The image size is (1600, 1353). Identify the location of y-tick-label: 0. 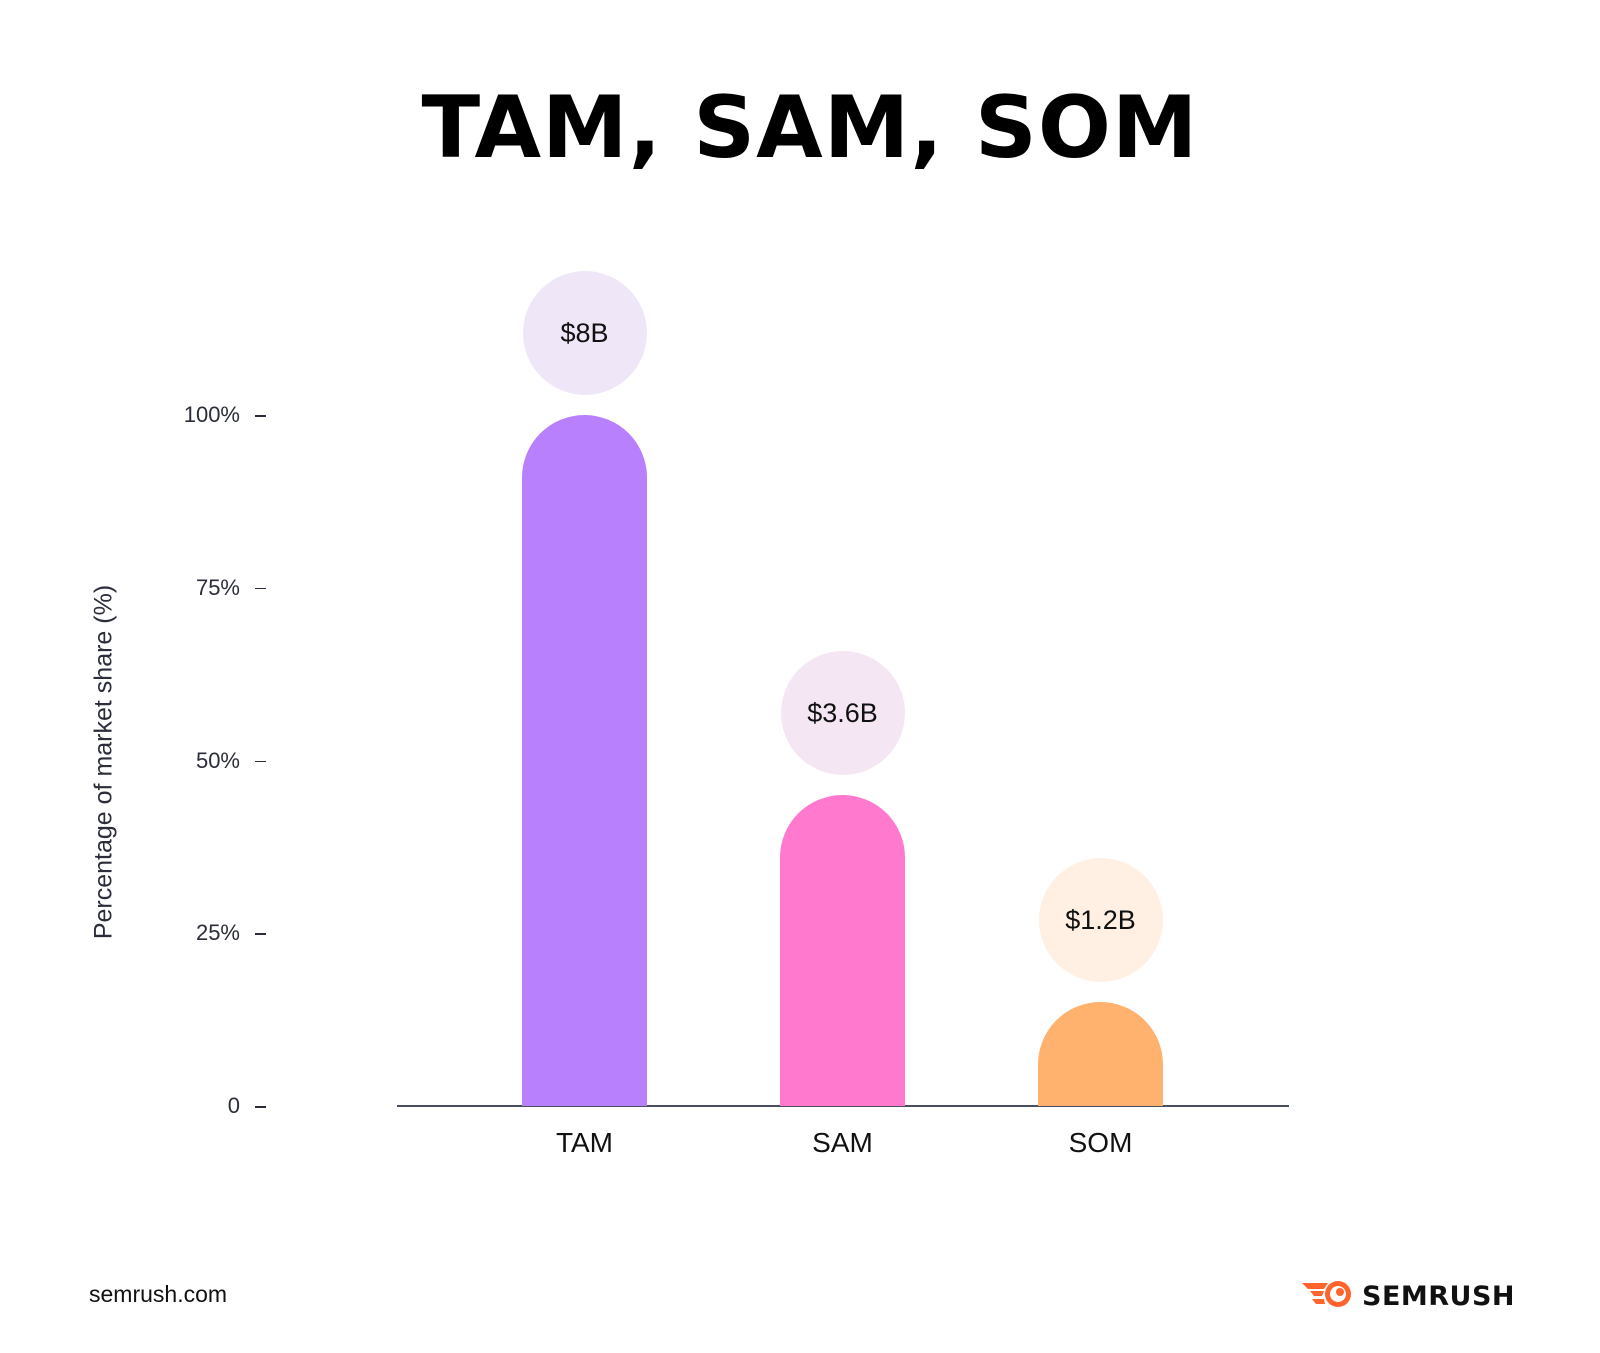
(233, 1105).